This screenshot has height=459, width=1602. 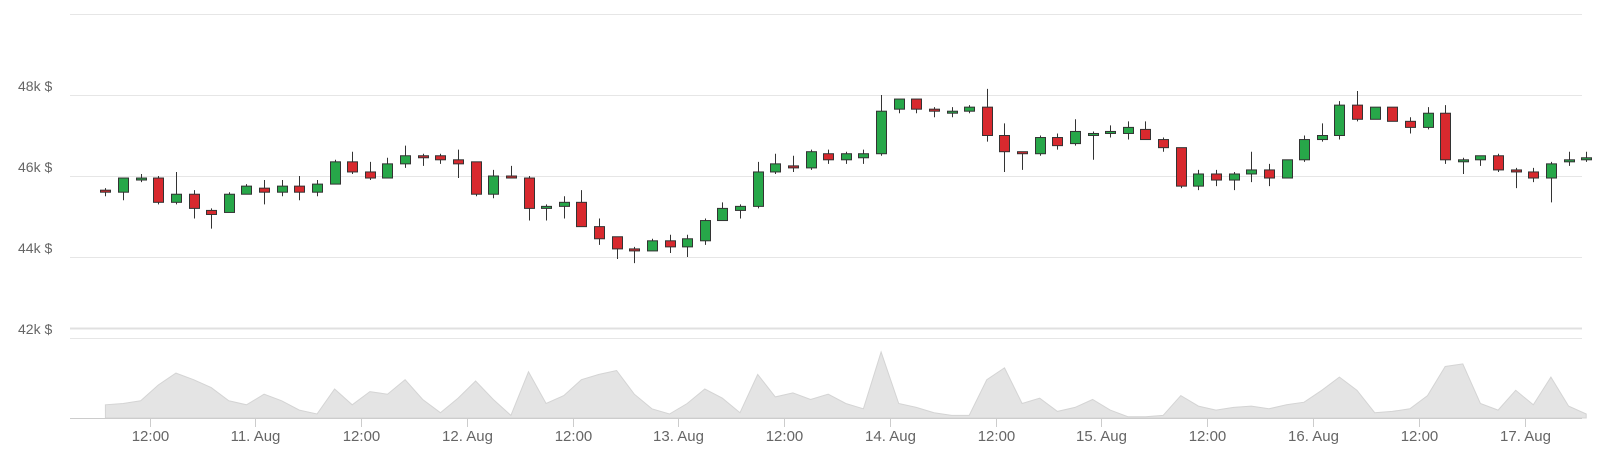 What do you see at coordinates (362, 436) in the screenshot?
I see `x-tick-label: 12:00` at bounding box center [362, 436].